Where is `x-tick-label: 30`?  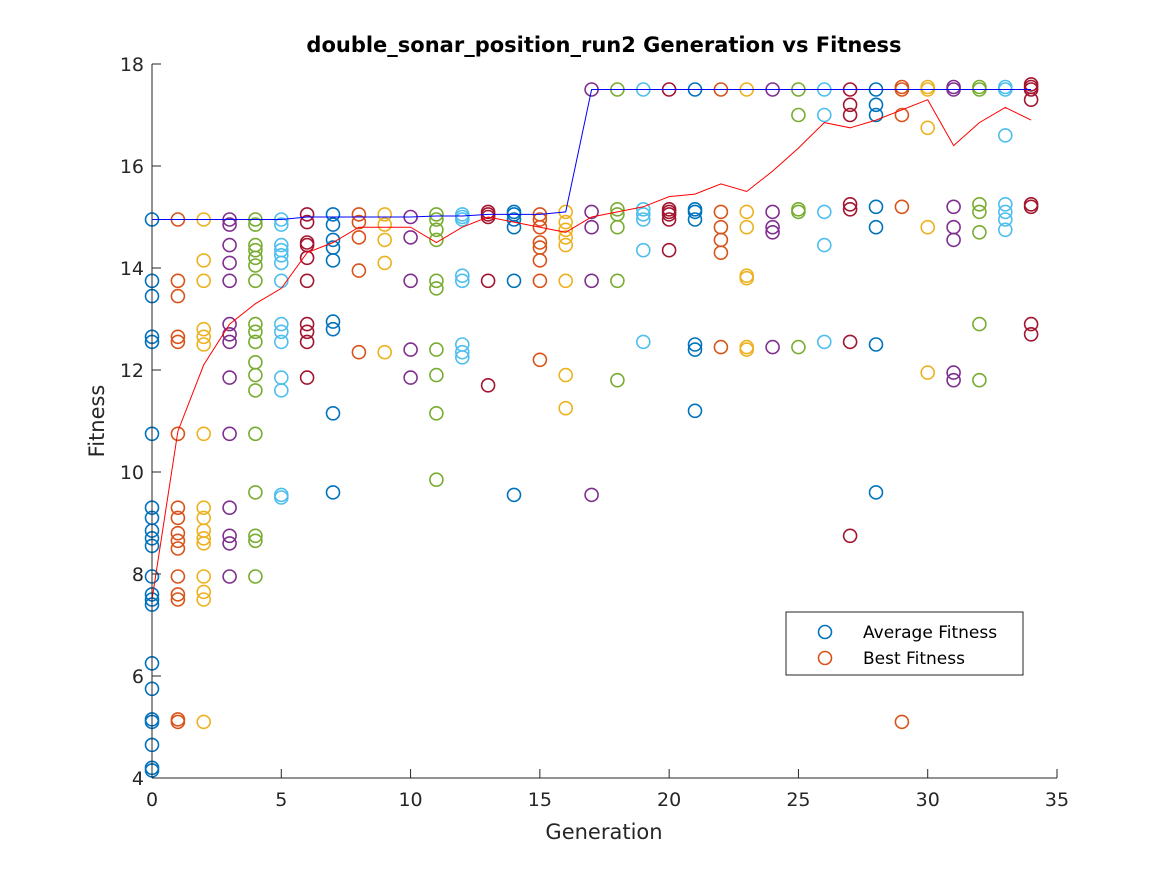 x-tick-label: 30 is located at coordinates (928, 800).